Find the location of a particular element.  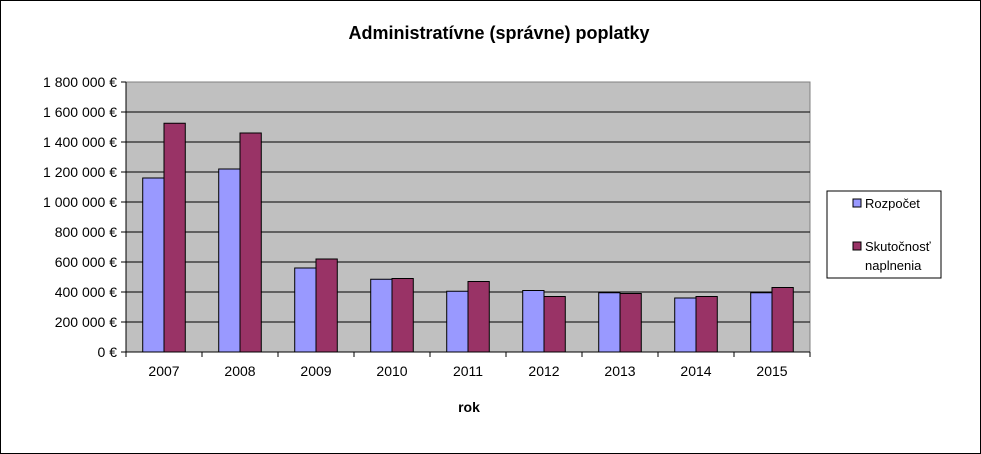

y-tick-label: 1 200 000 € is located at coordinates (80, 172).